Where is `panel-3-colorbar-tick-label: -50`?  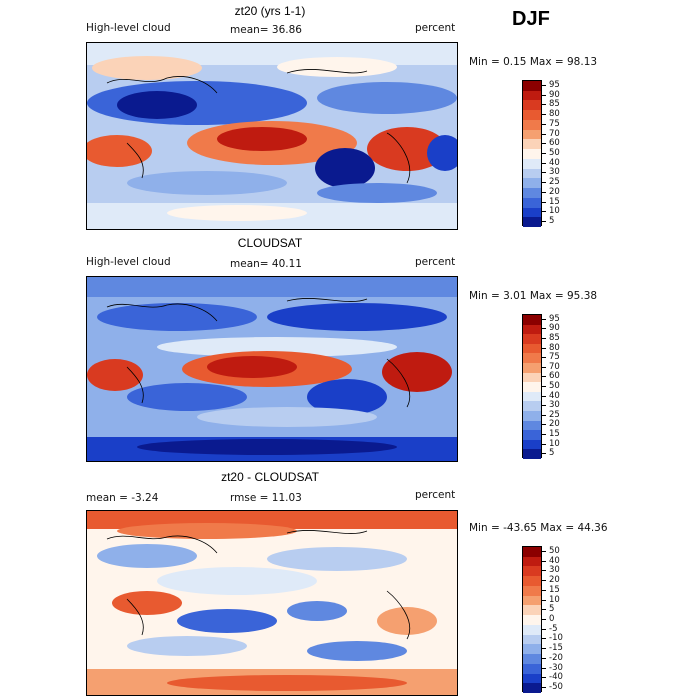 panel-3-colorbar-tick-label: -50 is located at coordinates (556, 687).